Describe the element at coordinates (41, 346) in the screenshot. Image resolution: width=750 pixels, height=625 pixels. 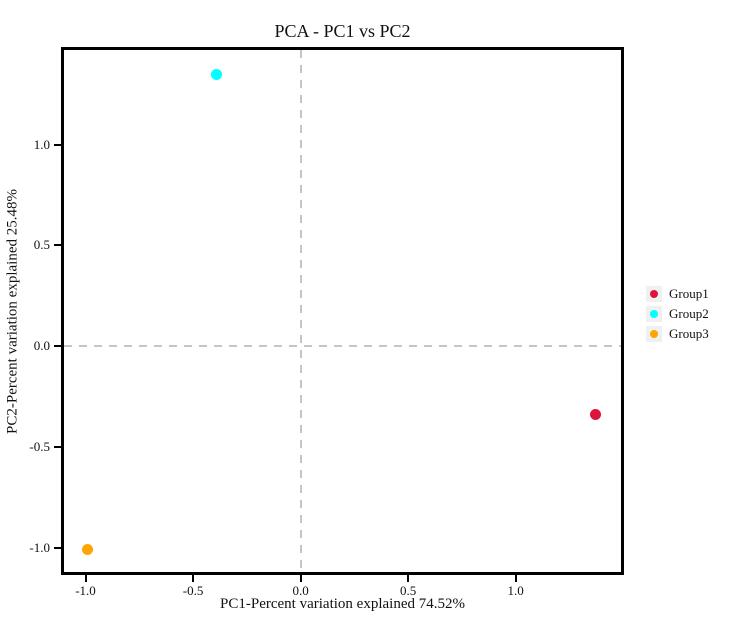
I see `y-tick-label: 0.0` at that location.